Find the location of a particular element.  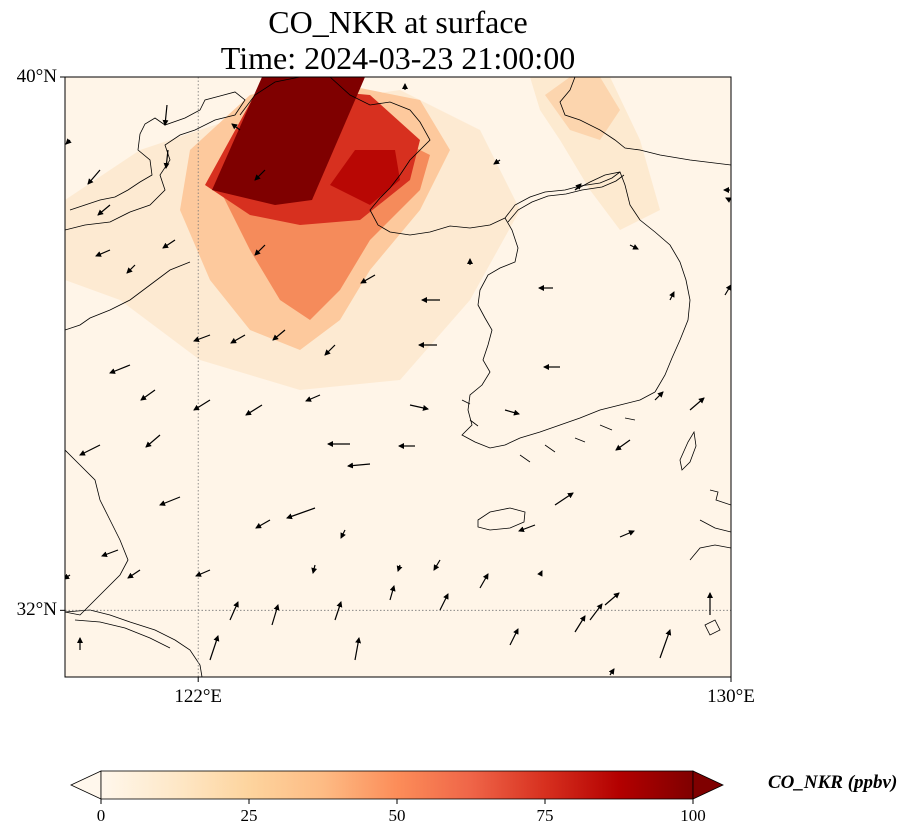

coastline-china-north is located at coordinates (155, 161).